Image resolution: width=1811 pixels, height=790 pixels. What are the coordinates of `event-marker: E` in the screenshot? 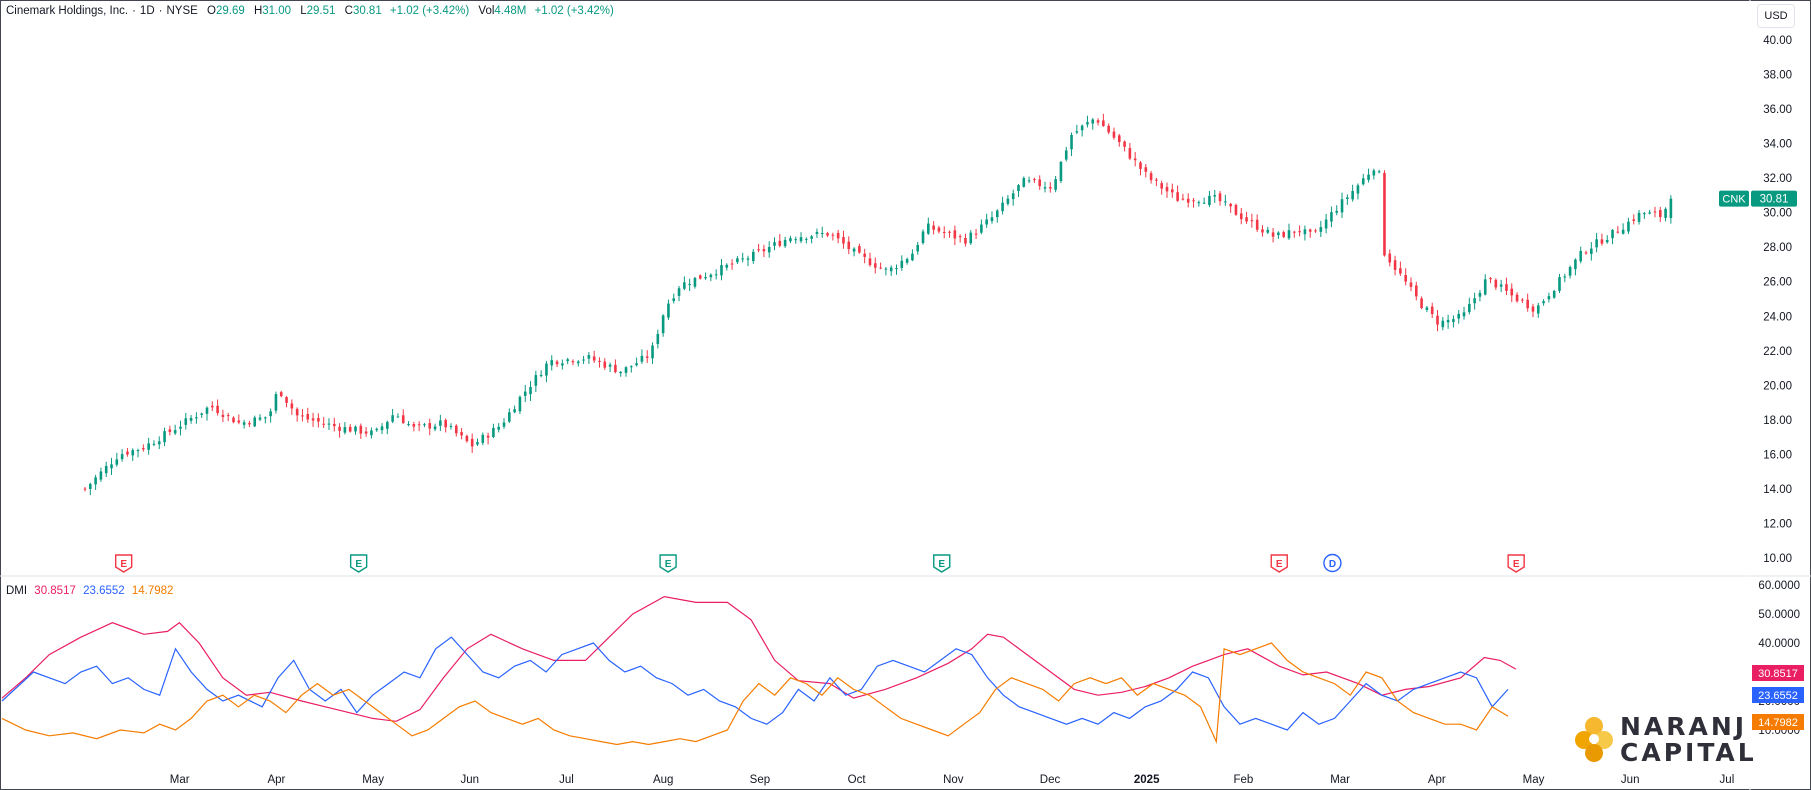 It's located at (123, 563).